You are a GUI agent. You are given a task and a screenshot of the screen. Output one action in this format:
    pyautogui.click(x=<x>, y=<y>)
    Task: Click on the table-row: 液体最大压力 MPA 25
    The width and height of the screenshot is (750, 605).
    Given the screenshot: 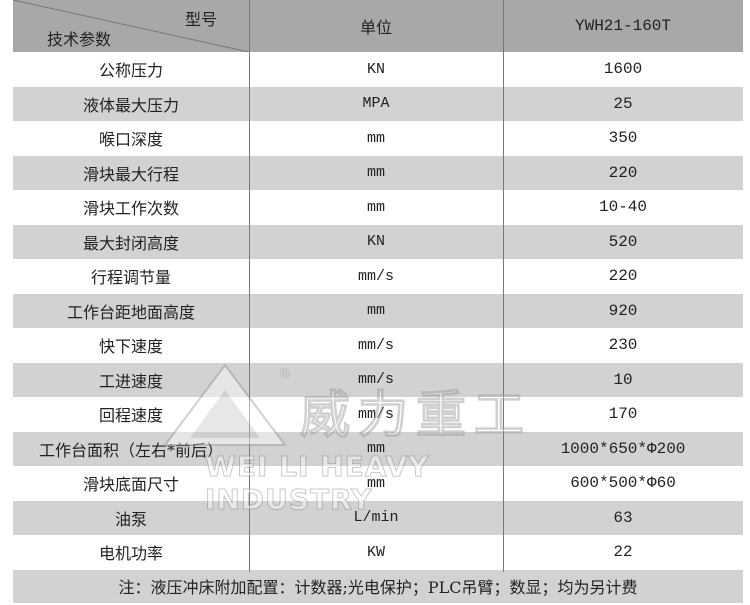 What is the action you would take?
    pyautogui.click(x=378, y=103)
    